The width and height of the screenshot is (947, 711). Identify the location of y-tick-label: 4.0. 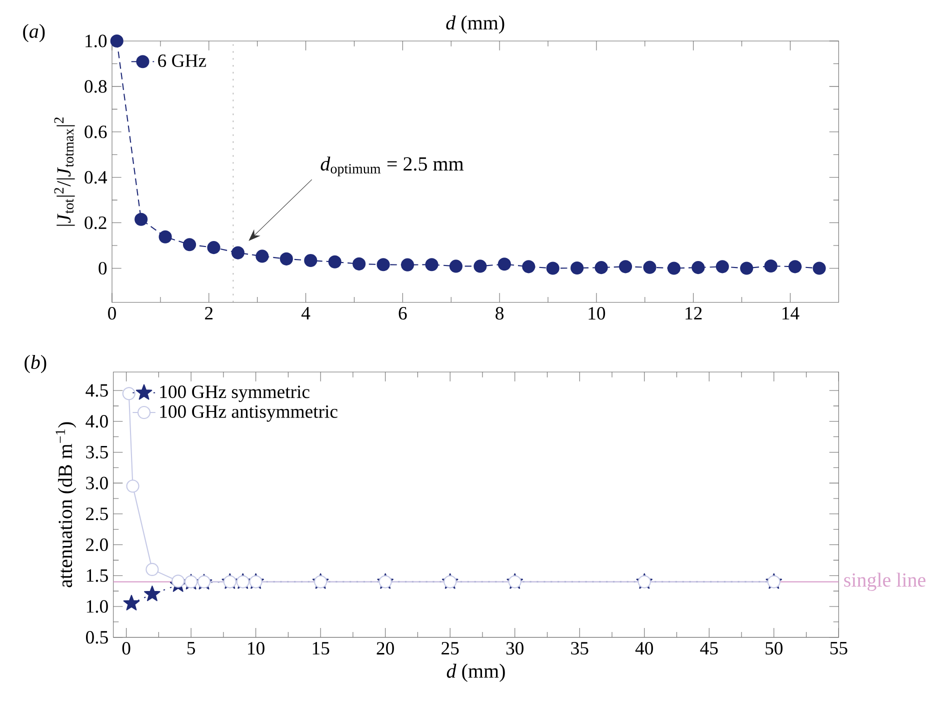
(97, 421).